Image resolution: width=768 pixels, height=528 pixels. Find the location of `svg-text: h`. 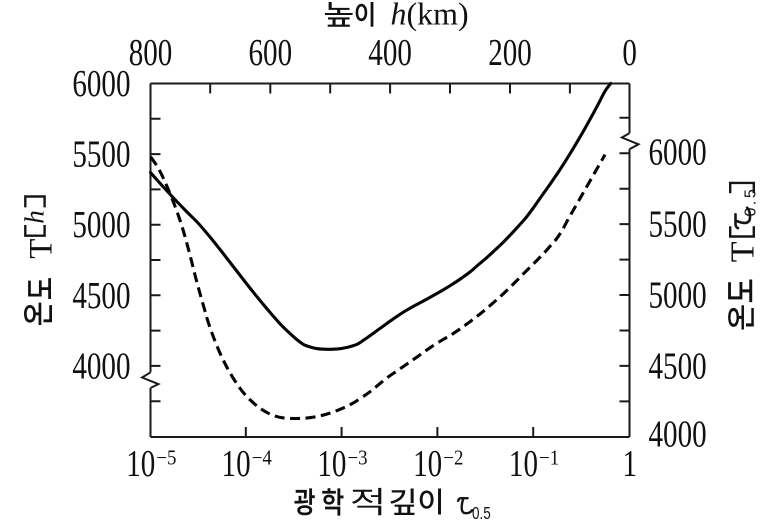

svg-text: h is located at coordinates (35, 217).